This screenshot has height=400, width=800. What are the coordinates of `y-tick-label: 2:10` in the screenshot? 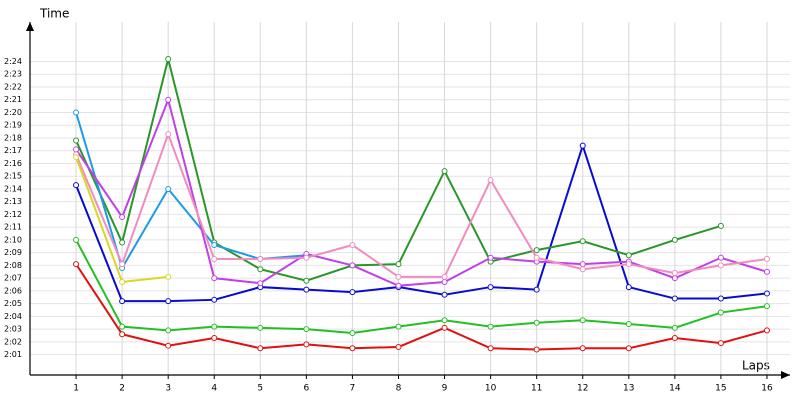 It's located at (13, 239).